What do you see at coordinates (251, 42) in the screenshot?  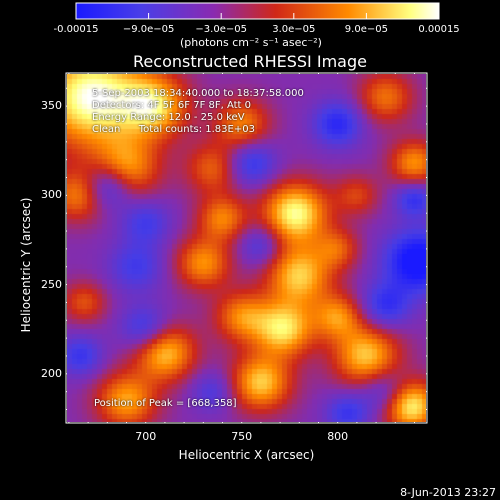 I see `colorbar-unit-label: (photons cm⁻² s⁻¹ asec⁻²)` at bounding box center [251, 42].